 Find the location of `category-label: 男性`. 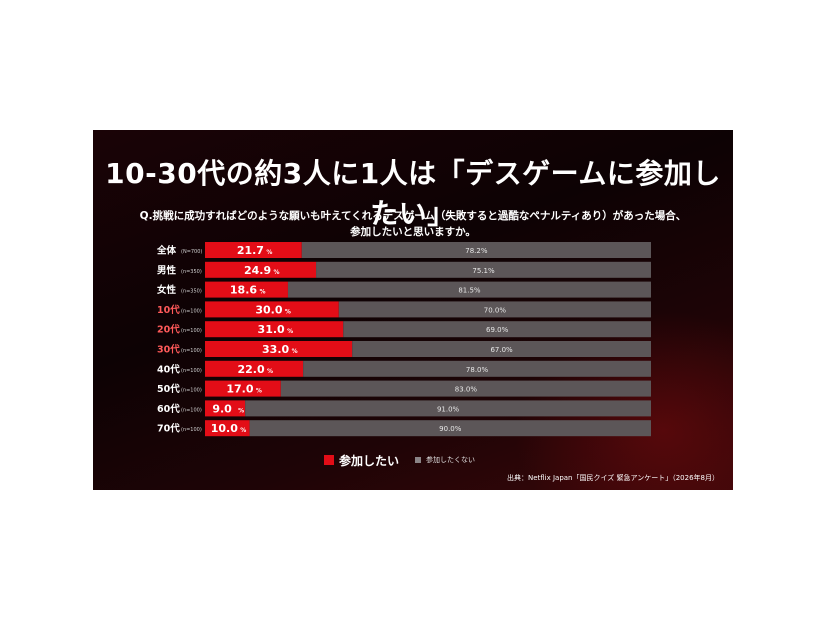

category-label: 男性 is located at coordinates (167, 270).